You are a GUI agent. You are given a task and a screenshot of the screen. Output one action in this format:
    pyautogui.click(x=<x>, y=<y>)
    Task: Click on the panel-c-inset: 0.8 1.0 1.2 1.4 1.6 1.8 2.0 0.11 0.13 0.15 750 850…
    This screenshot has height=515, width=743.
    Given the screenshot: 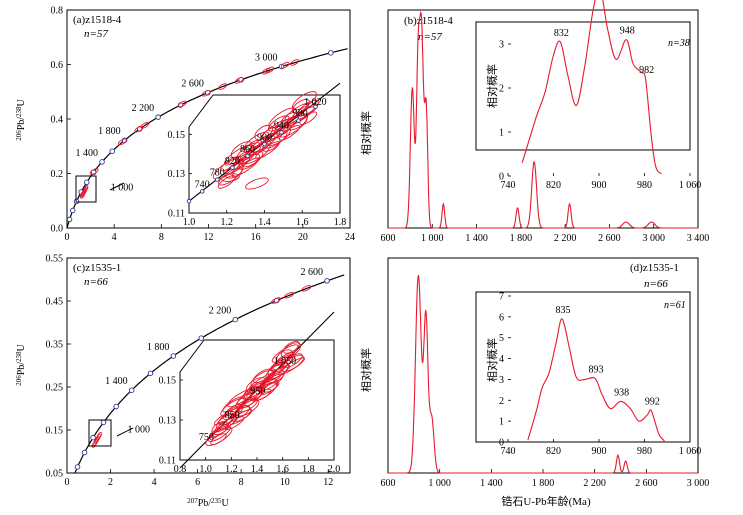 What is the action you would take?
    pyautogui.click(x=249, y=393)
    